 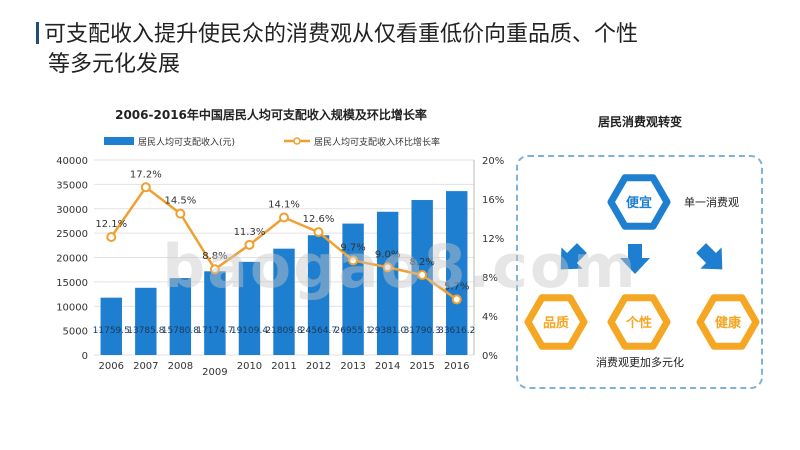 I want to click on y-left-tick-label: 30000, so click(x=72, y=210).